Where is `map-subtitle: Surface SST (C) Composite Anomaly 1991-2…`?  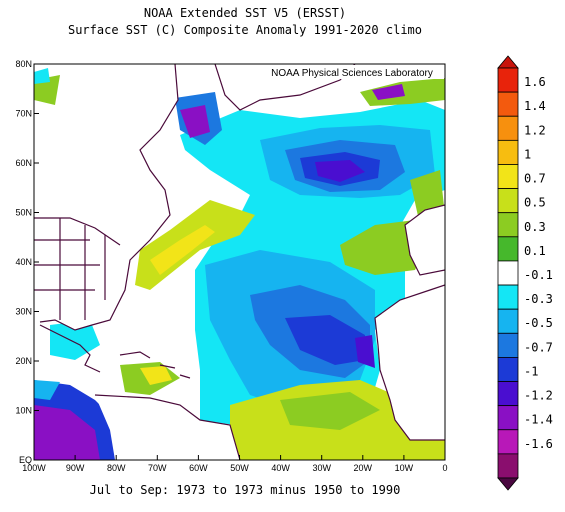 map-subtitle: Surface SST (C) Composite Anomaly 1991-2… is located at coordinates (244, 30).